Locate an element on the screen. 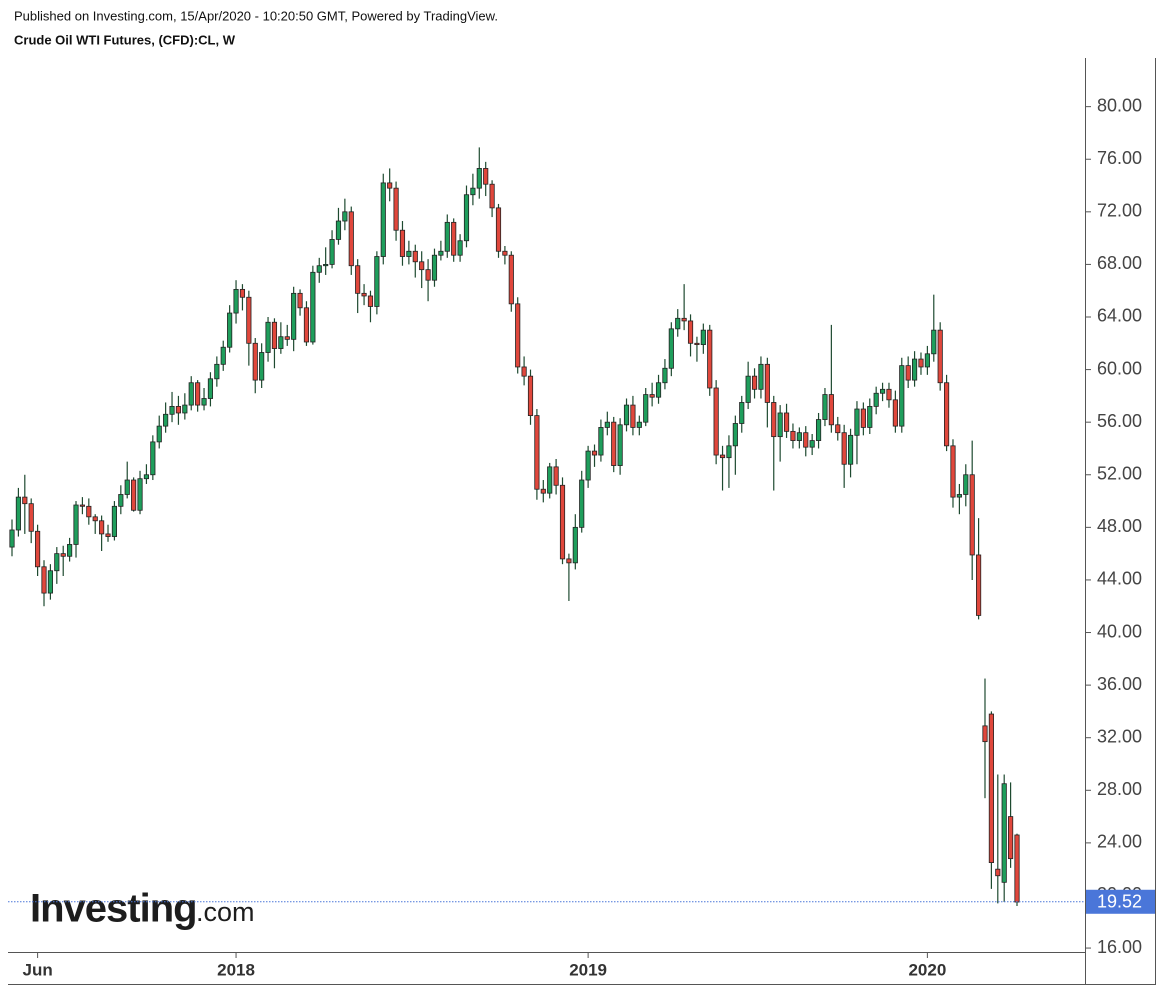  y-tick-label: 24.00 is located at coordinates (1119, 842).